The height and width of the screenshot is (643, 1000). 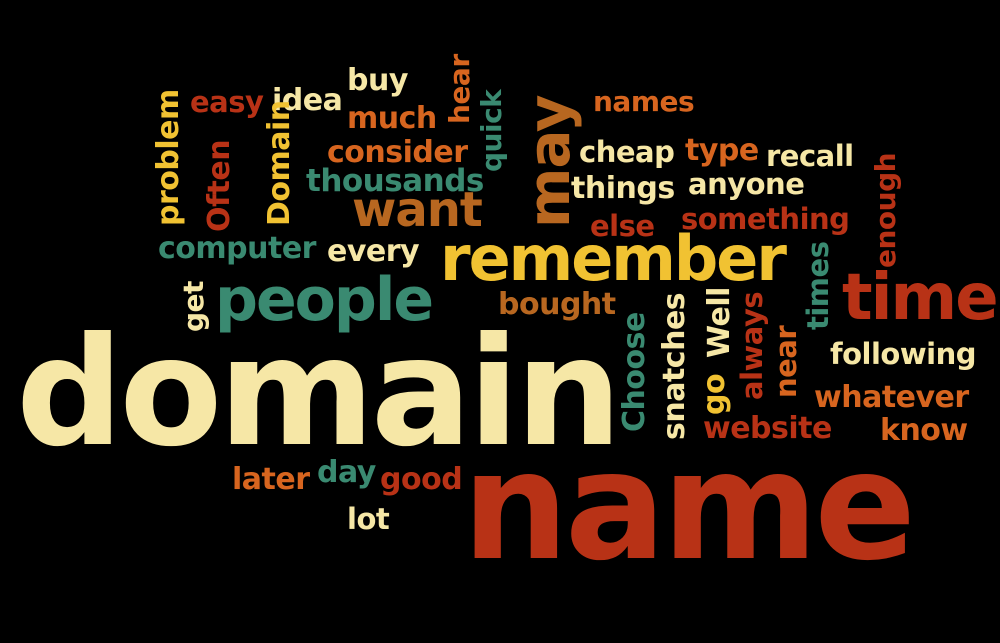 I want to click on word-name: name, so click(x=689, y=507).